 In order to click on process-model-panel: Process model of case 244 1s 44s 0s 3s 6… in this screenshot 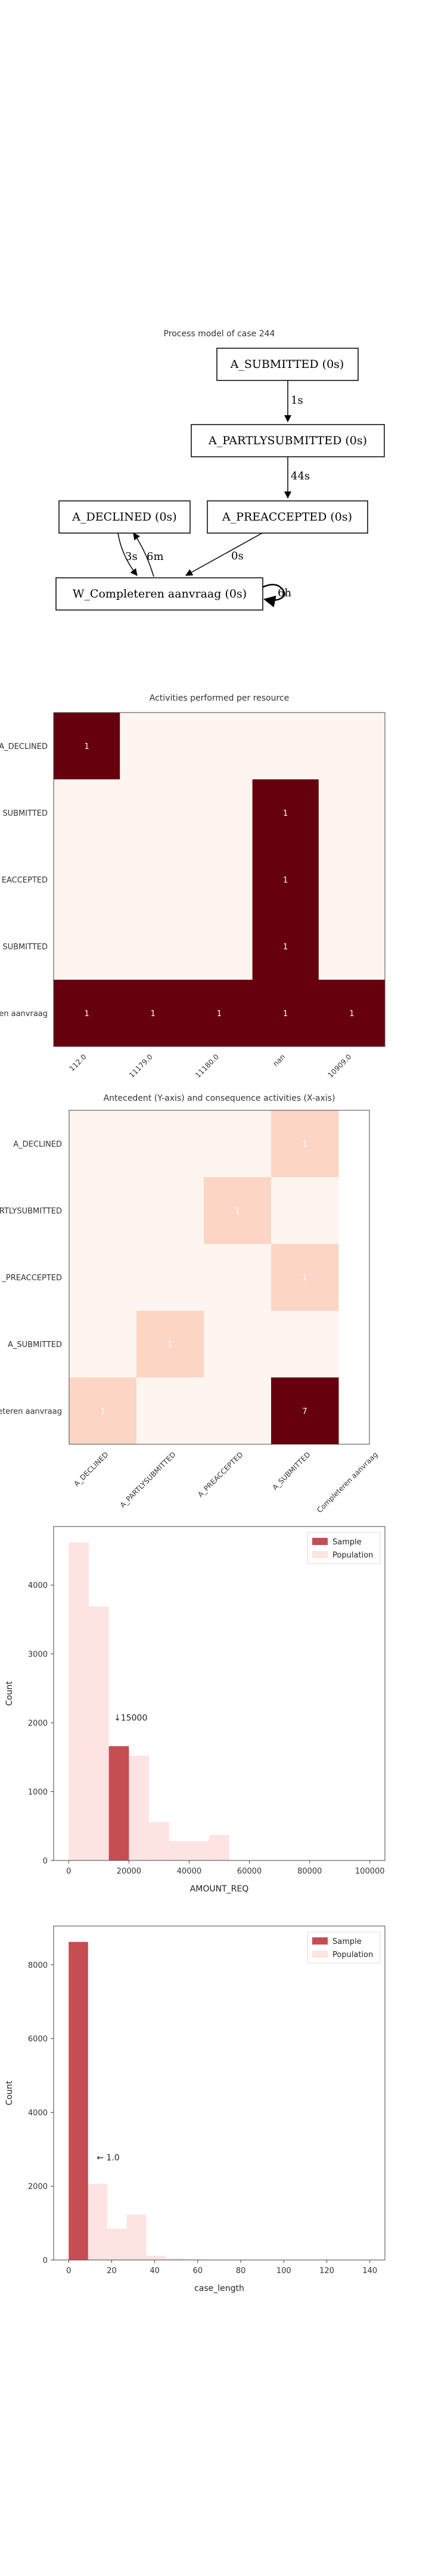, I will do `click(214, 471)`.